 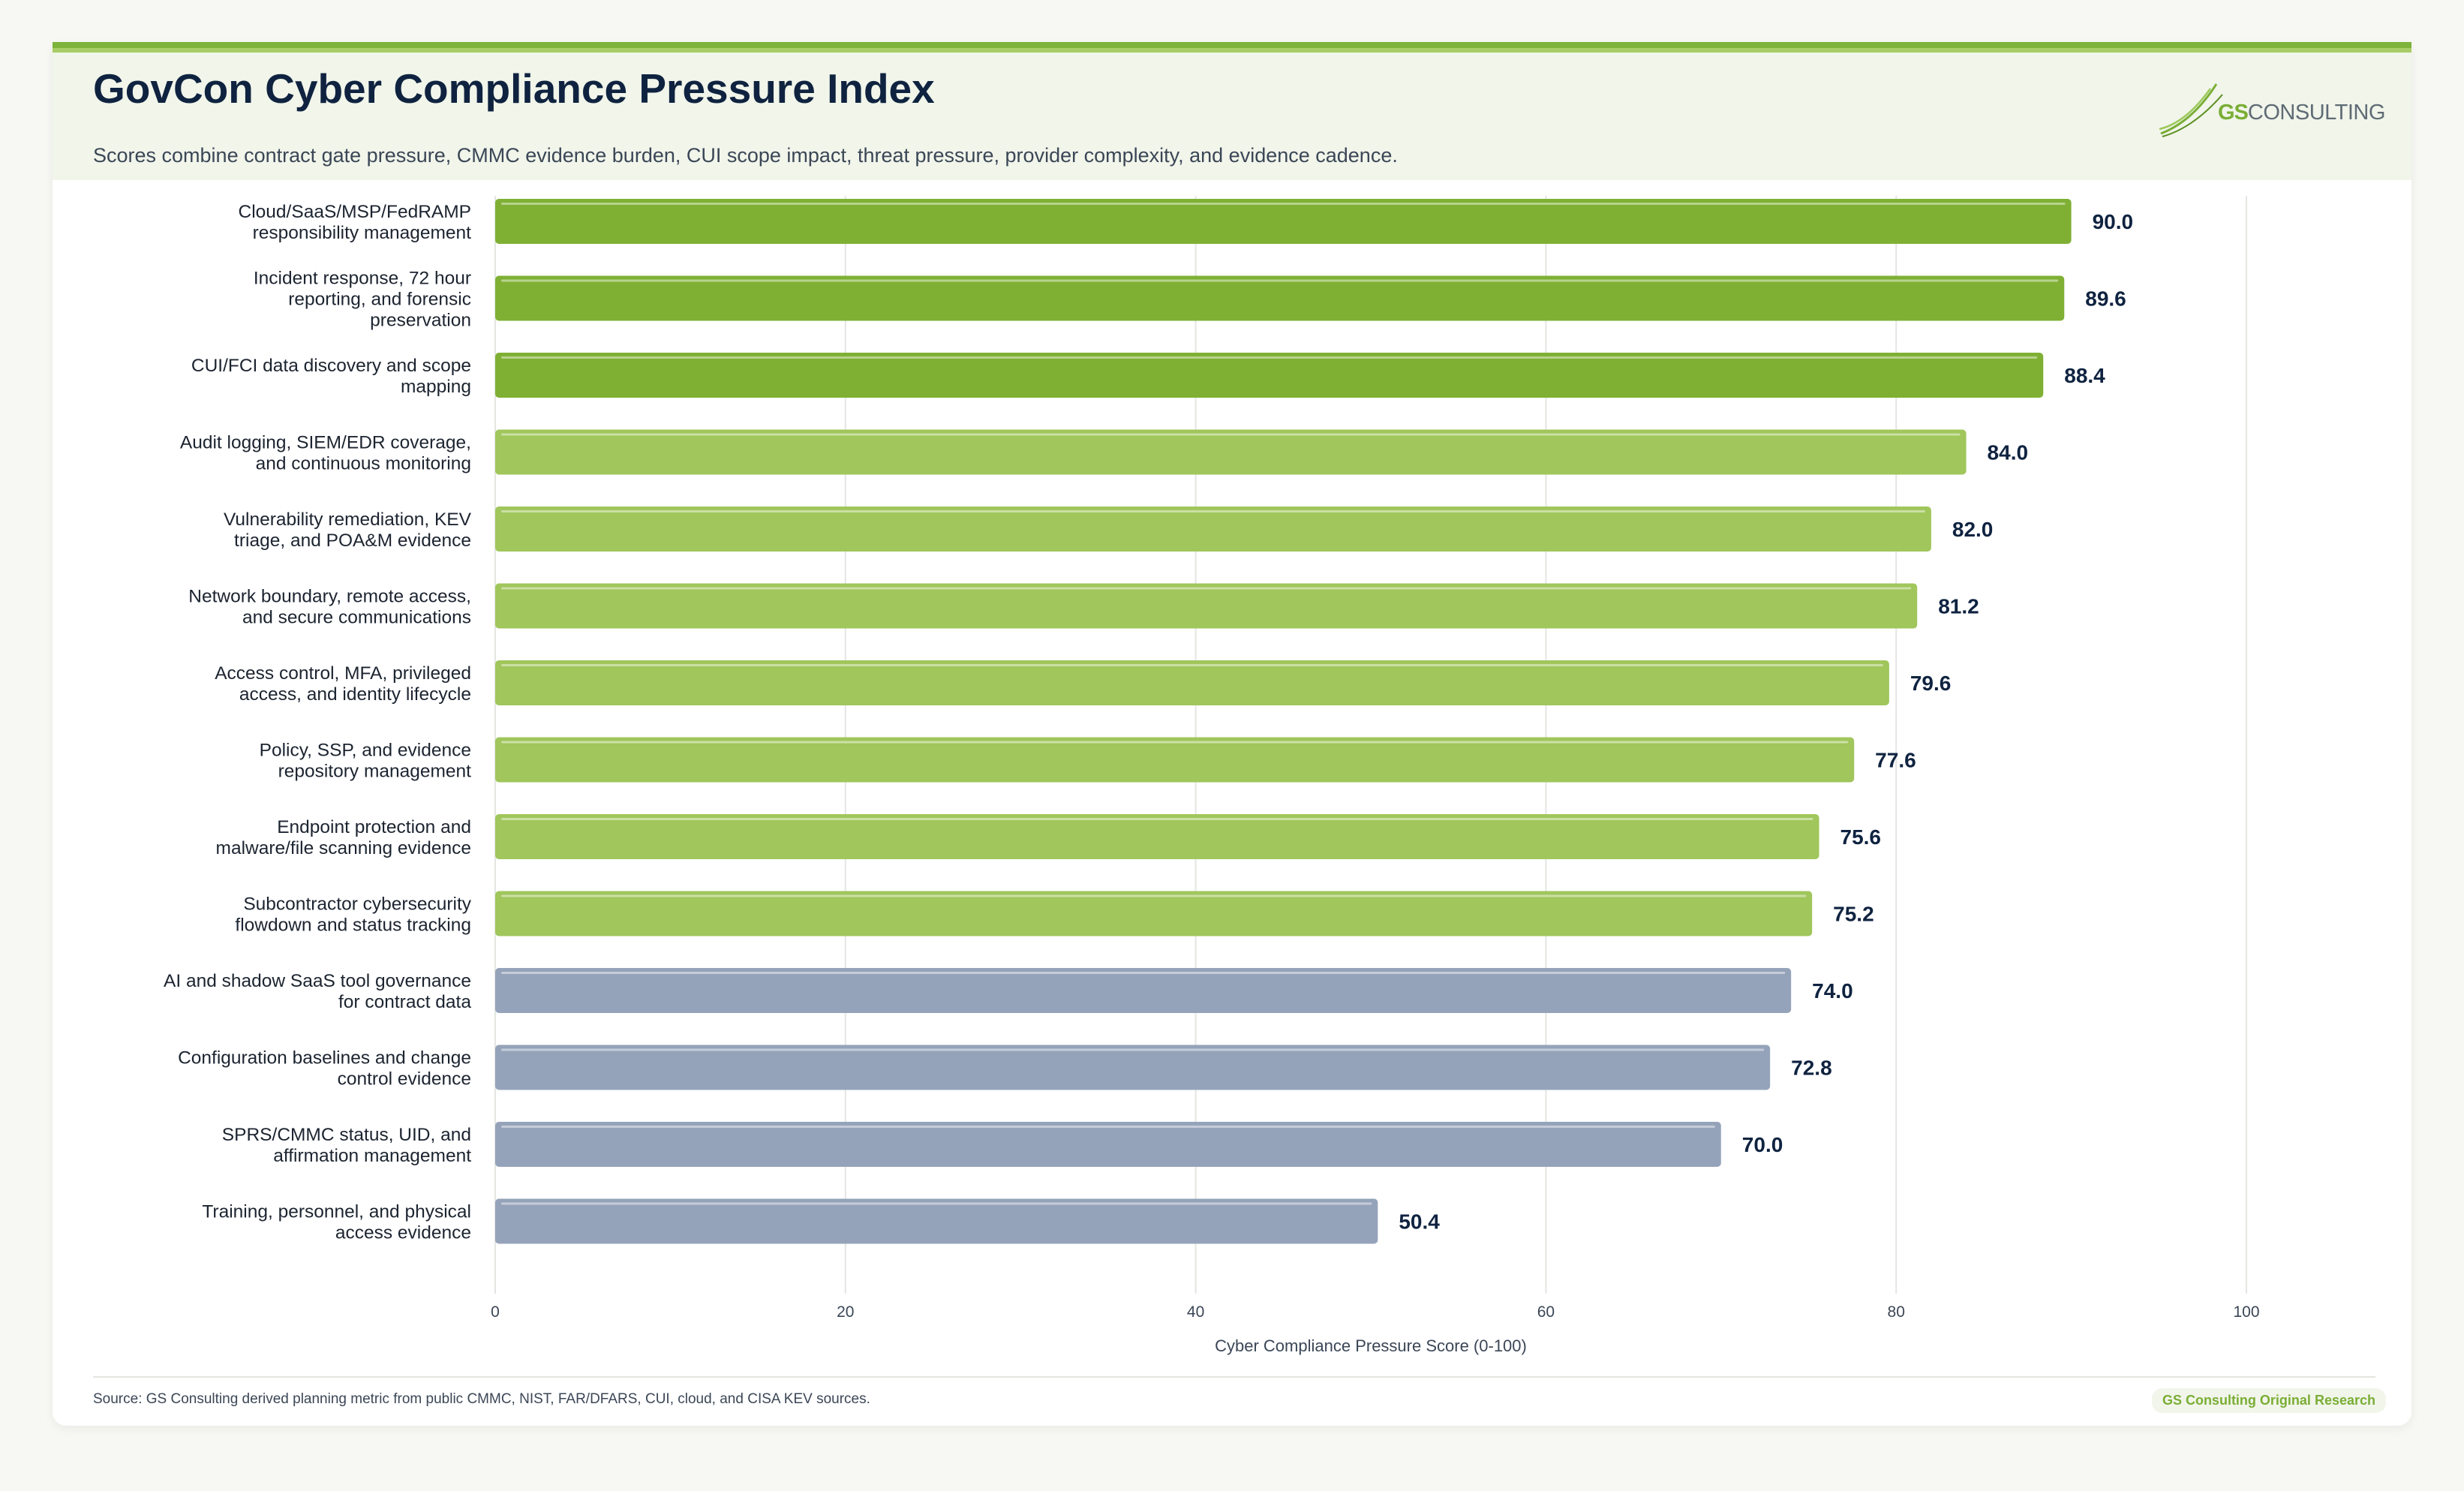 What do you see at coordinates (343, 848) in the screenshot?
I see `category-label-line: malware/file scanning evidence` at bounding box center [343, 848].